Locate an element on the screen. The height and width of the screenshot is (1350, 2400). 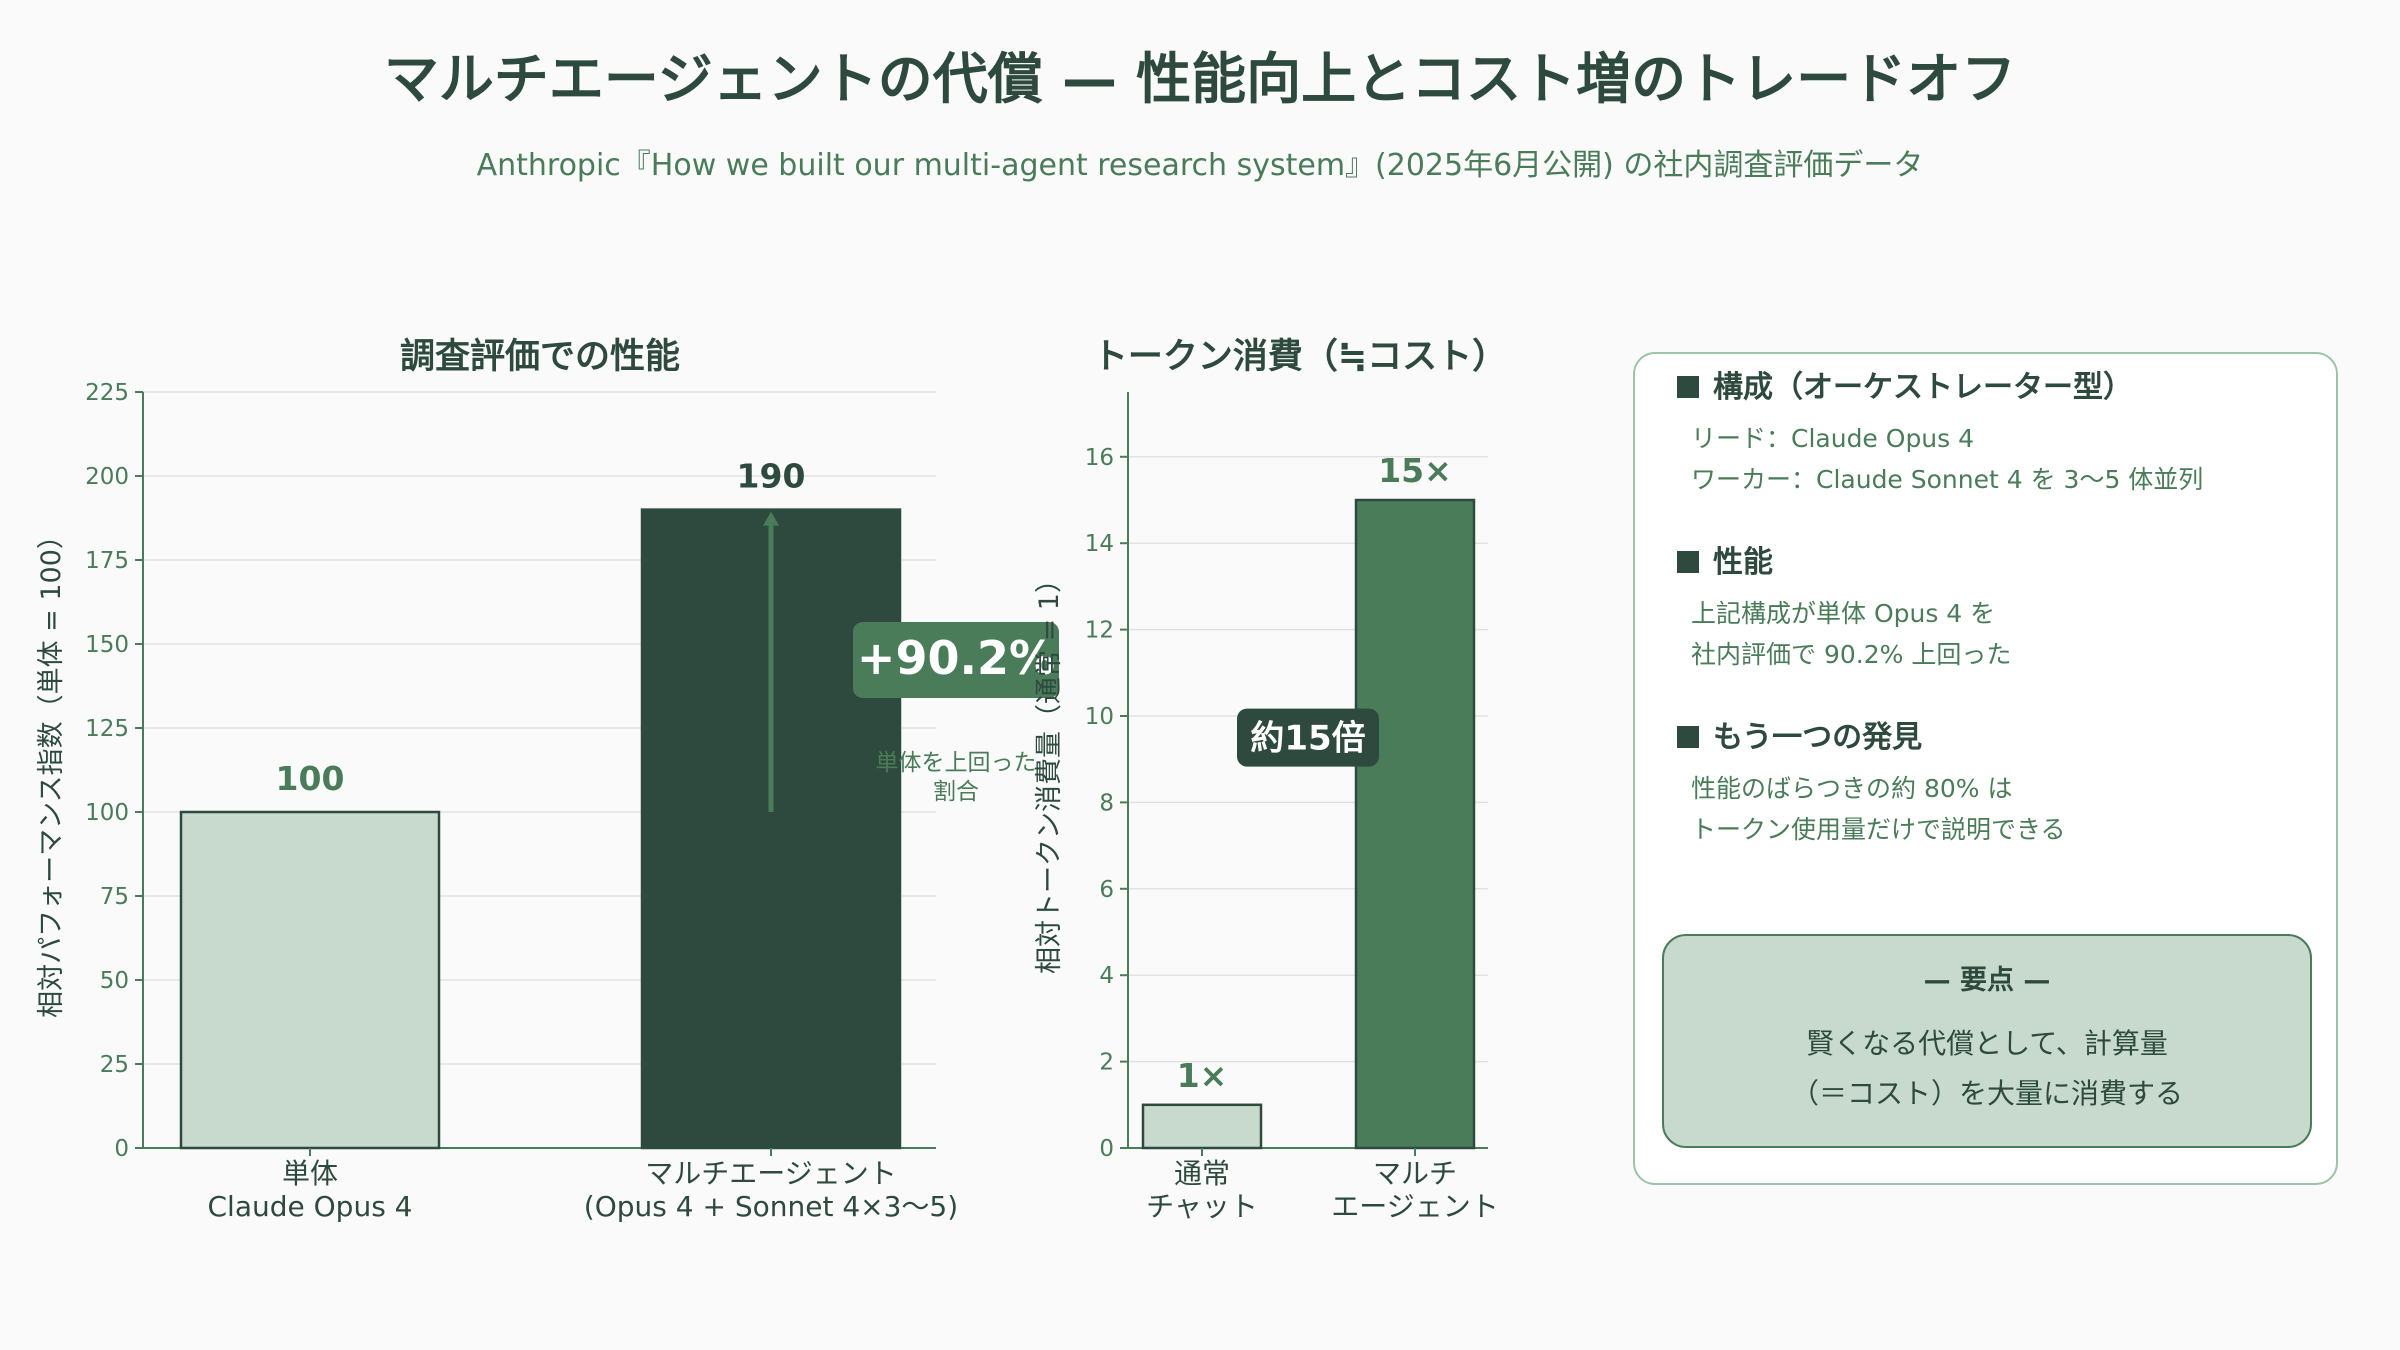
y-axis-label: 相対トークン消費量（通常 = 1） is located at coordinates (1049, 770).